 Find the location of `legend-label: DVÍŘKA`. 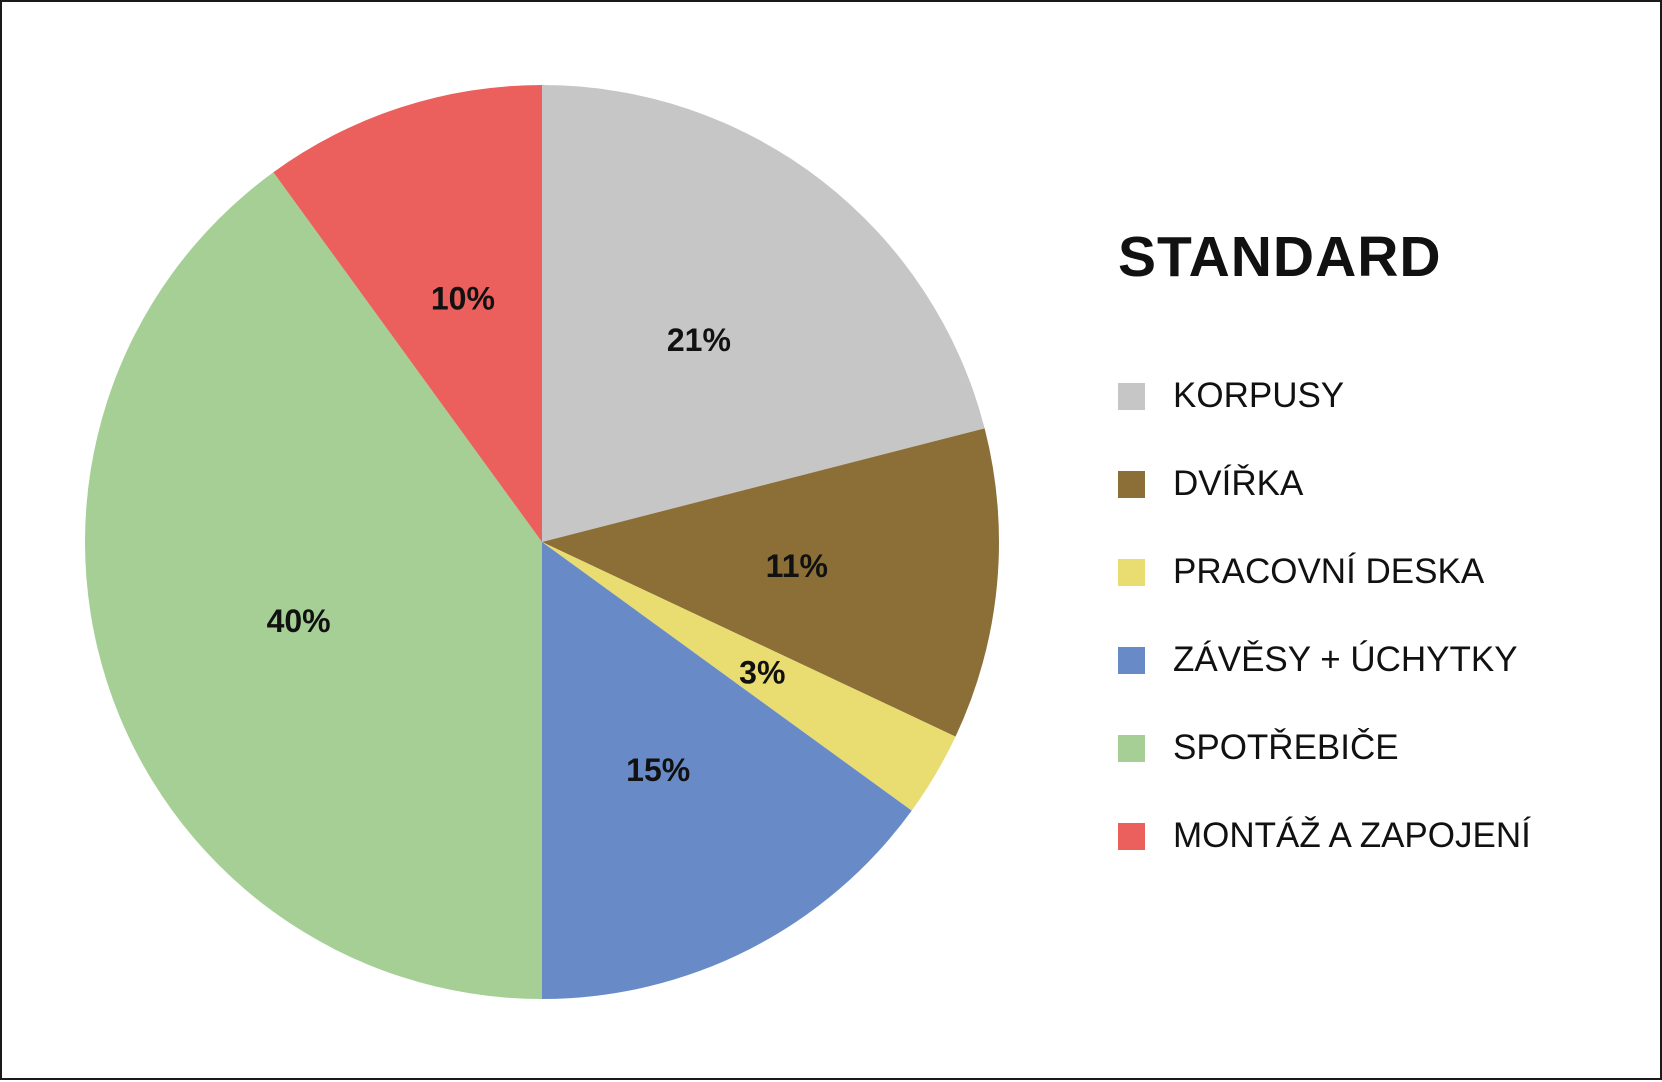

legend-label: DVÍŘKA is located at coordinates (1238, 483).